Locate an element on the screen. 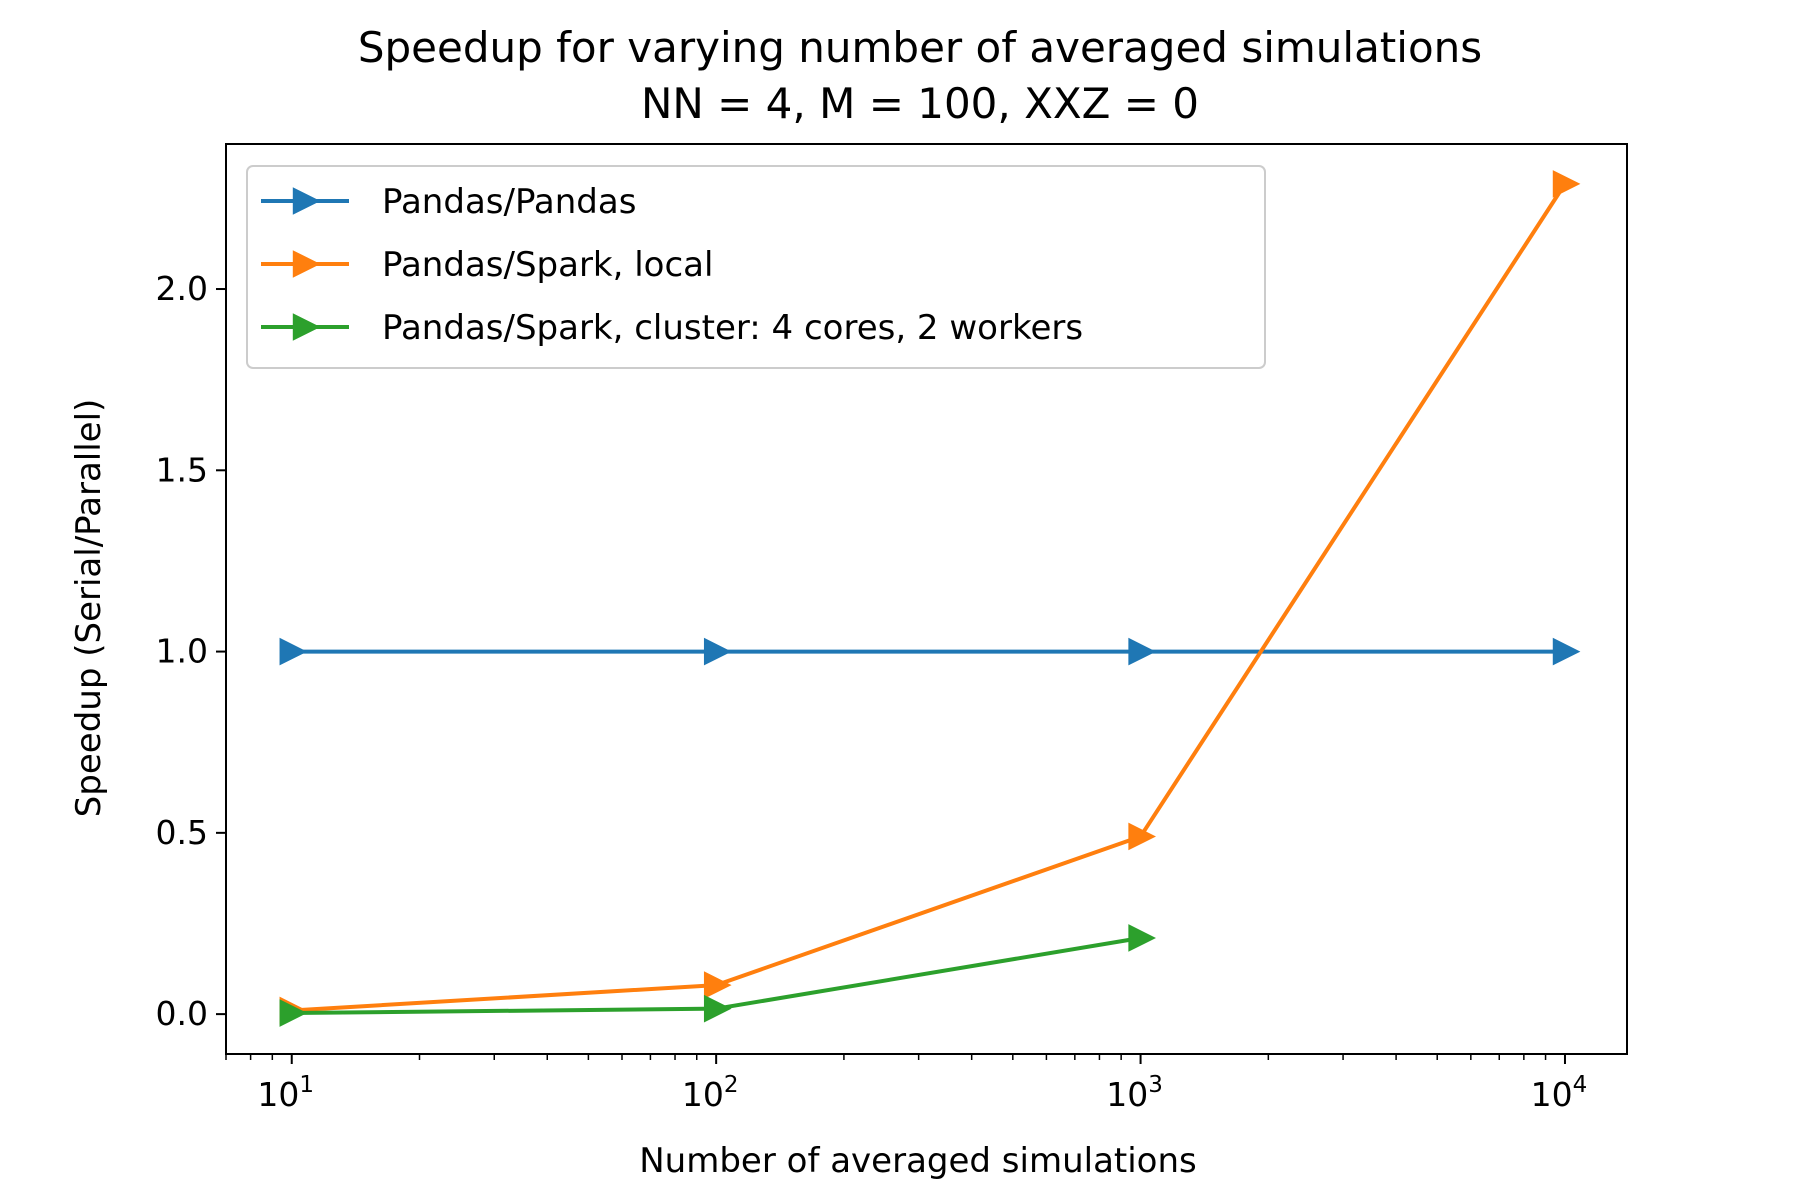 This screenshot has height=1200, width=1800. x-tick-label: 10⁴ is located at coordinates (1559, 1093).